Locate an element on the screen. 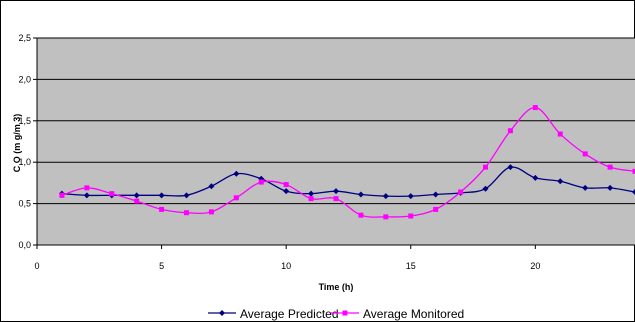 This screenshot has height=322, width=635. y-tick-label: 1,0 is located at coordinates (24, 162).